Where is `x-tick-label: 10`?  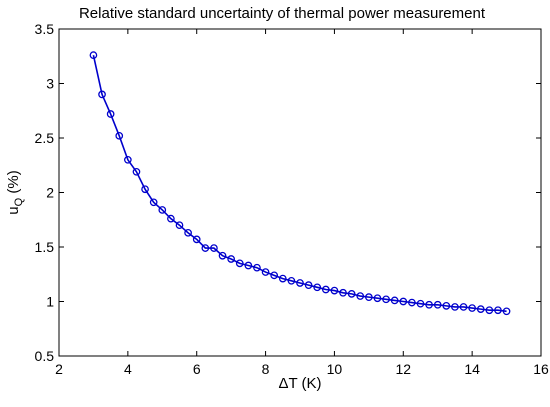 x-tick-label: 10 is located at coordinates (335, 369).